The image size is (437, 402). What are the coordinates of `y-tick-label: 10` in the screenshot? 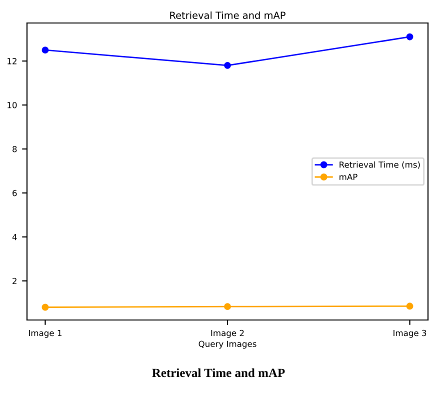 It's located at (12, 105).